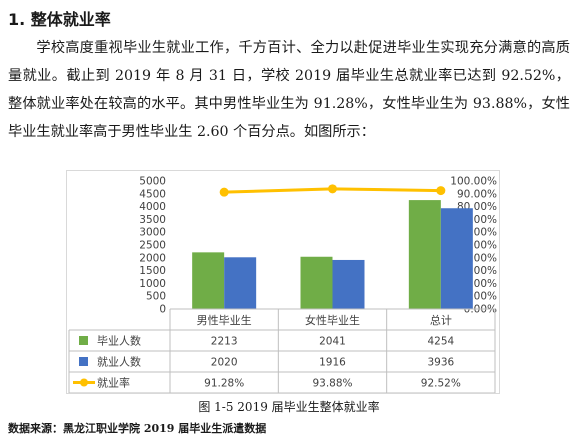 Image resolution: width=578 pixels, height=444 pixels. Describe the element at coordinates (441, 320) in the screenshot. I see `category-label: 总计` at that location.